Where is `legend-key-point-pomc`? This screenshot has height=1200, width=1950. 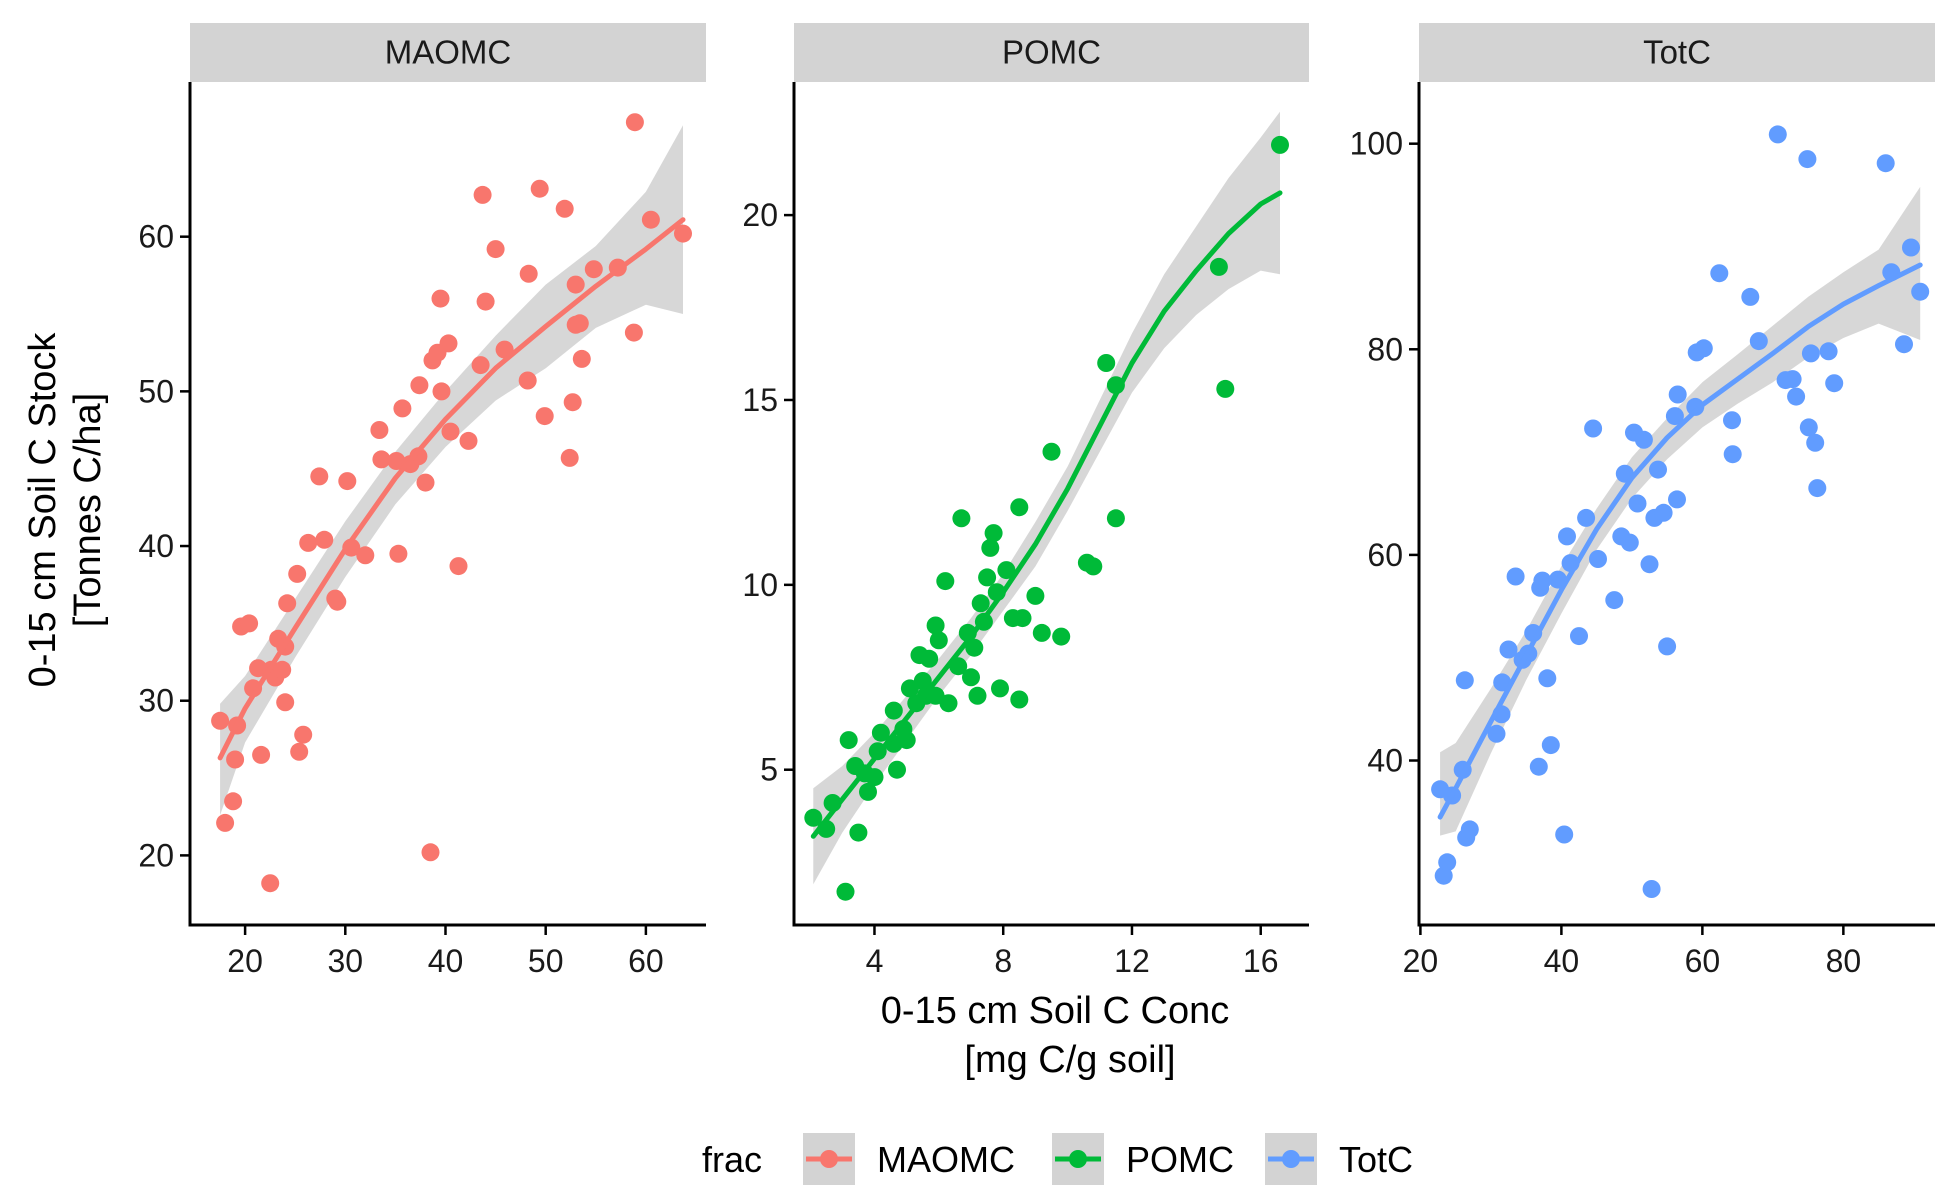 legend-key-point-pomc is located at coordinates (1078, 1159).